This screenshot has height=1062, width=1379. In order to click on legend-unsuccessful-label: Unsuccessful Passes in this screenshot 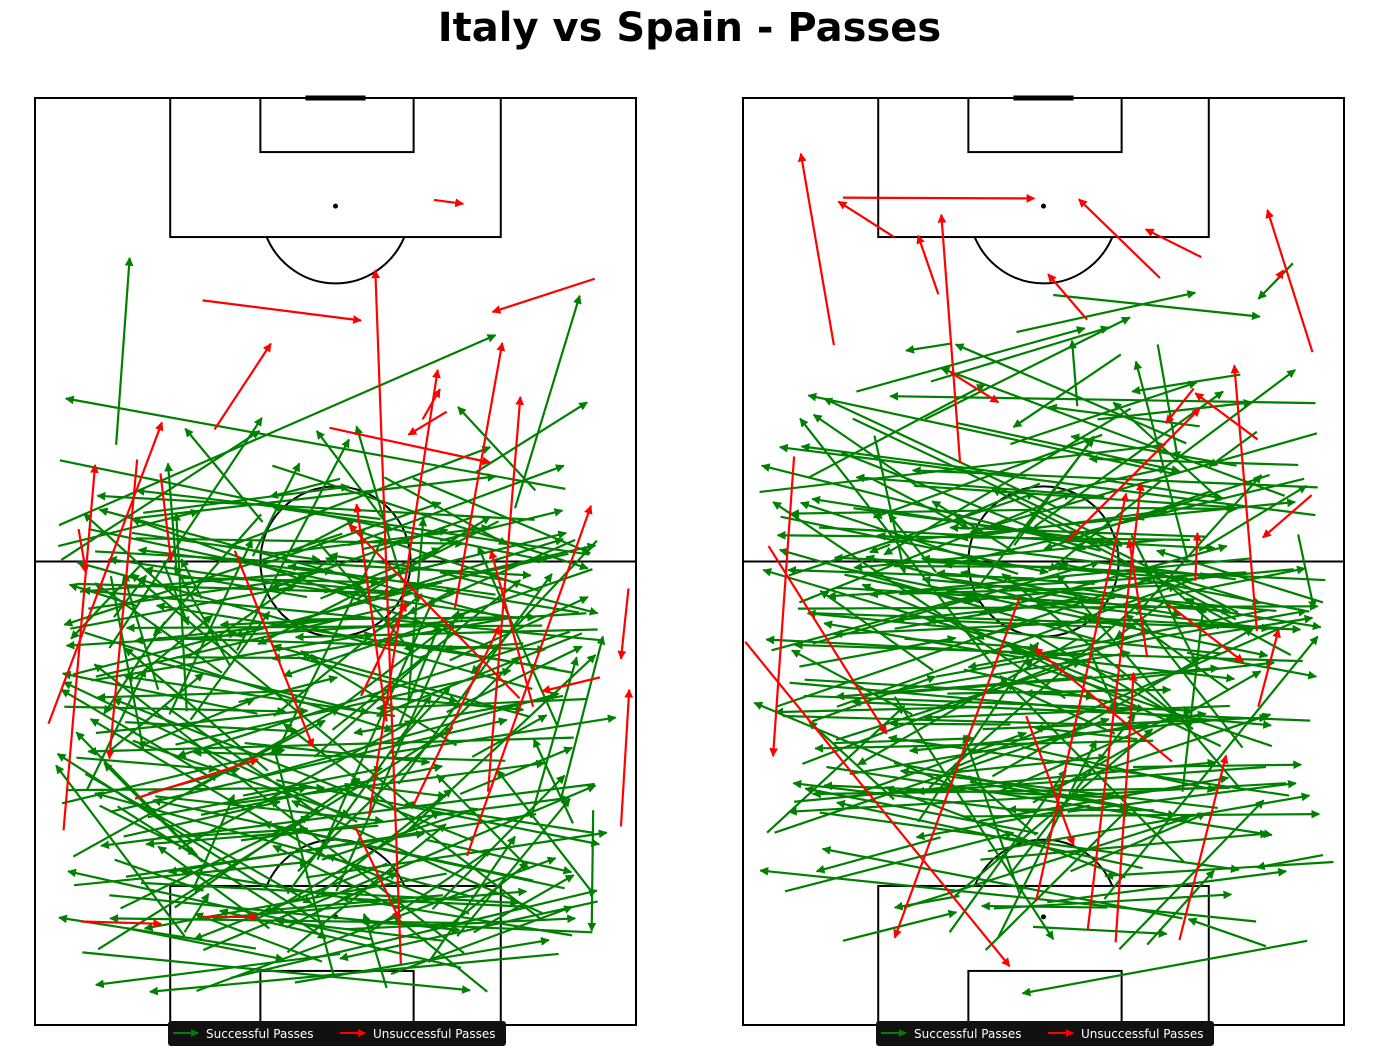, I will do `click(1142, 1034)`.